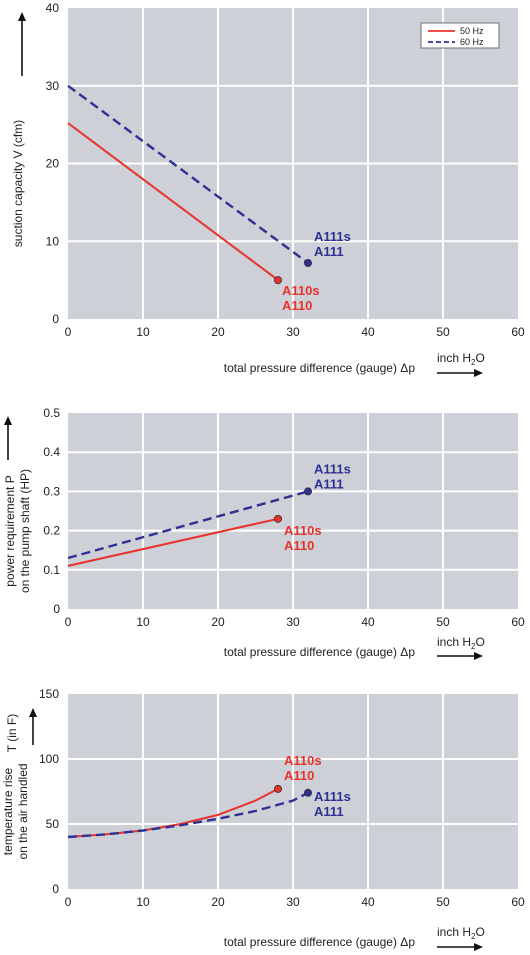 The image size is (530, 955). What do you see at coordinates (53, 241) in the screenshot?
I see `y-tick-label: 10` at bounding box center [53, 241].